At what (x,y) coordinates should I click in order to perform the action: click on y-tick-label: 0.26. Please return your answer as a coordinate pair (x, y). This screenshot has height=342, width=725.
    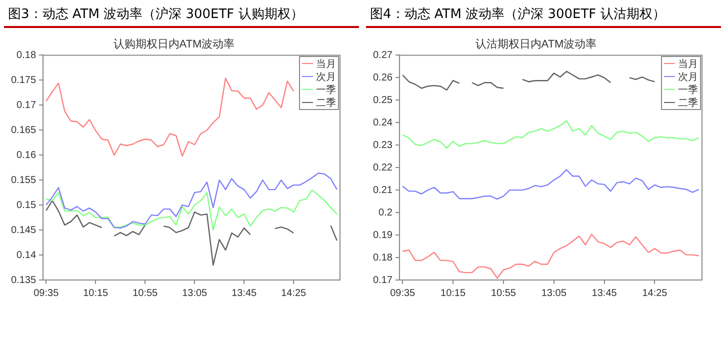
    Looking at the image, I should click on (382, 78).